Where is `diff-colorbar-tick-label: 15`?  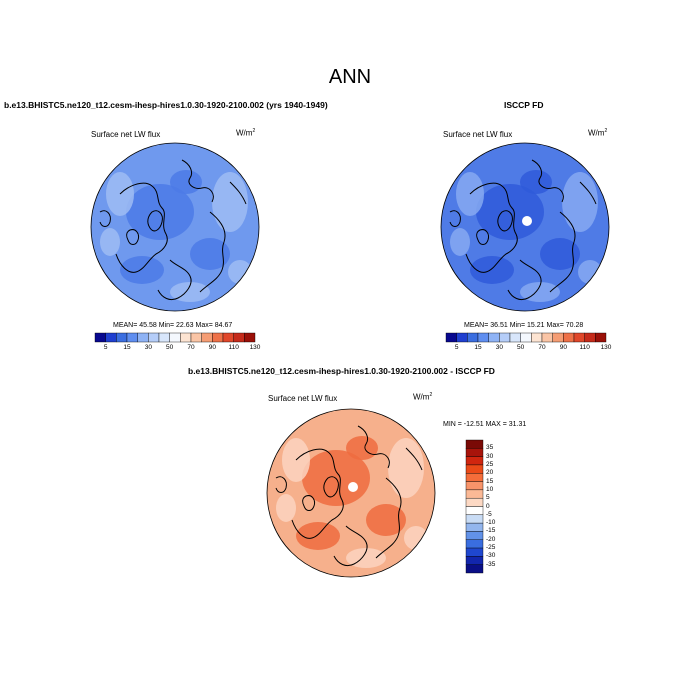 diff-colorbar-tick-label: 15 is located at coordinates (490, 481).